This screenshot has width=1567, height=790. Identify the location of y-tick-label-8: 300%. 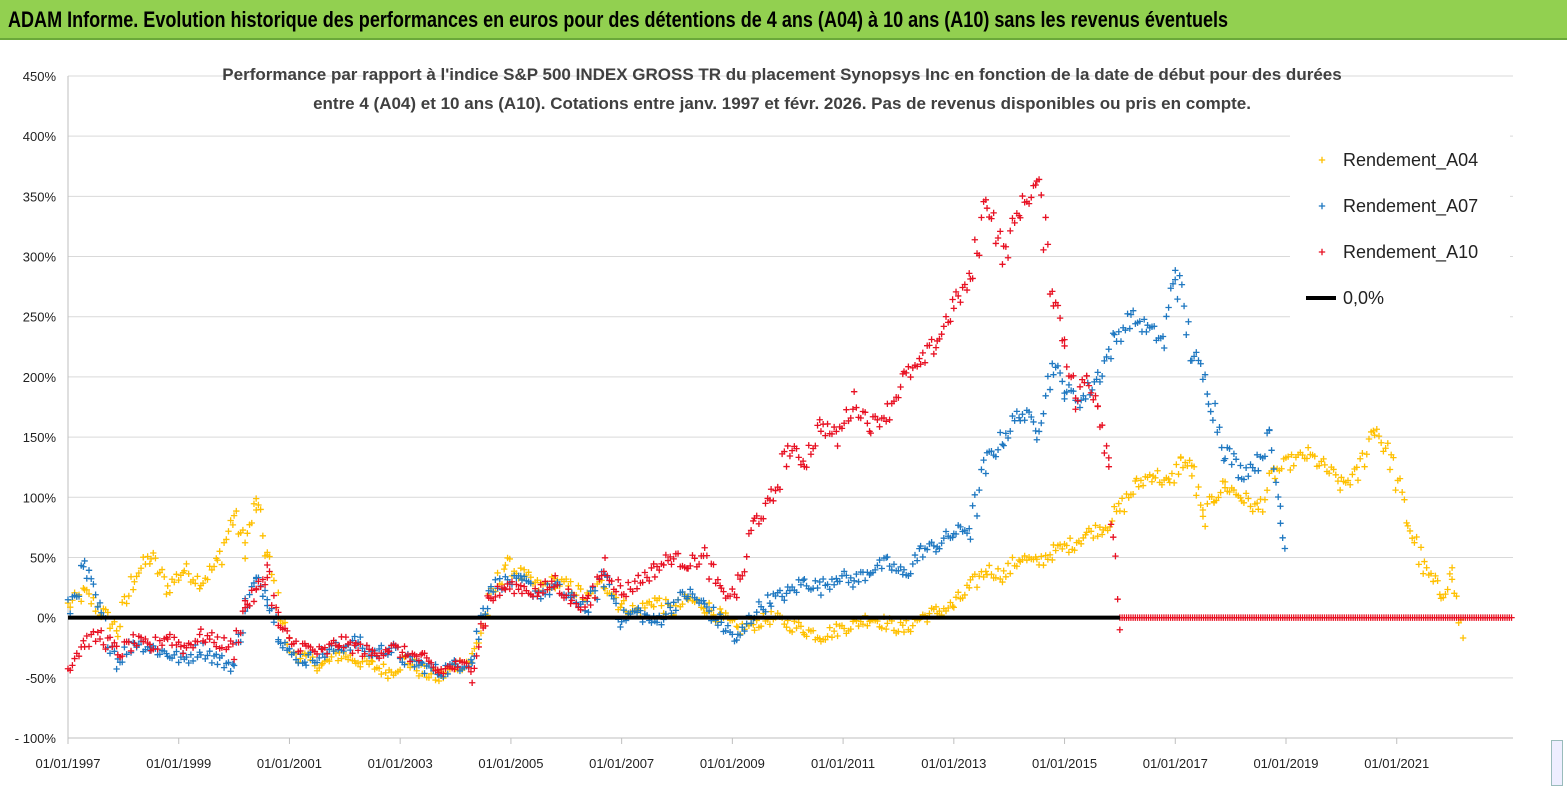
(40, 257).